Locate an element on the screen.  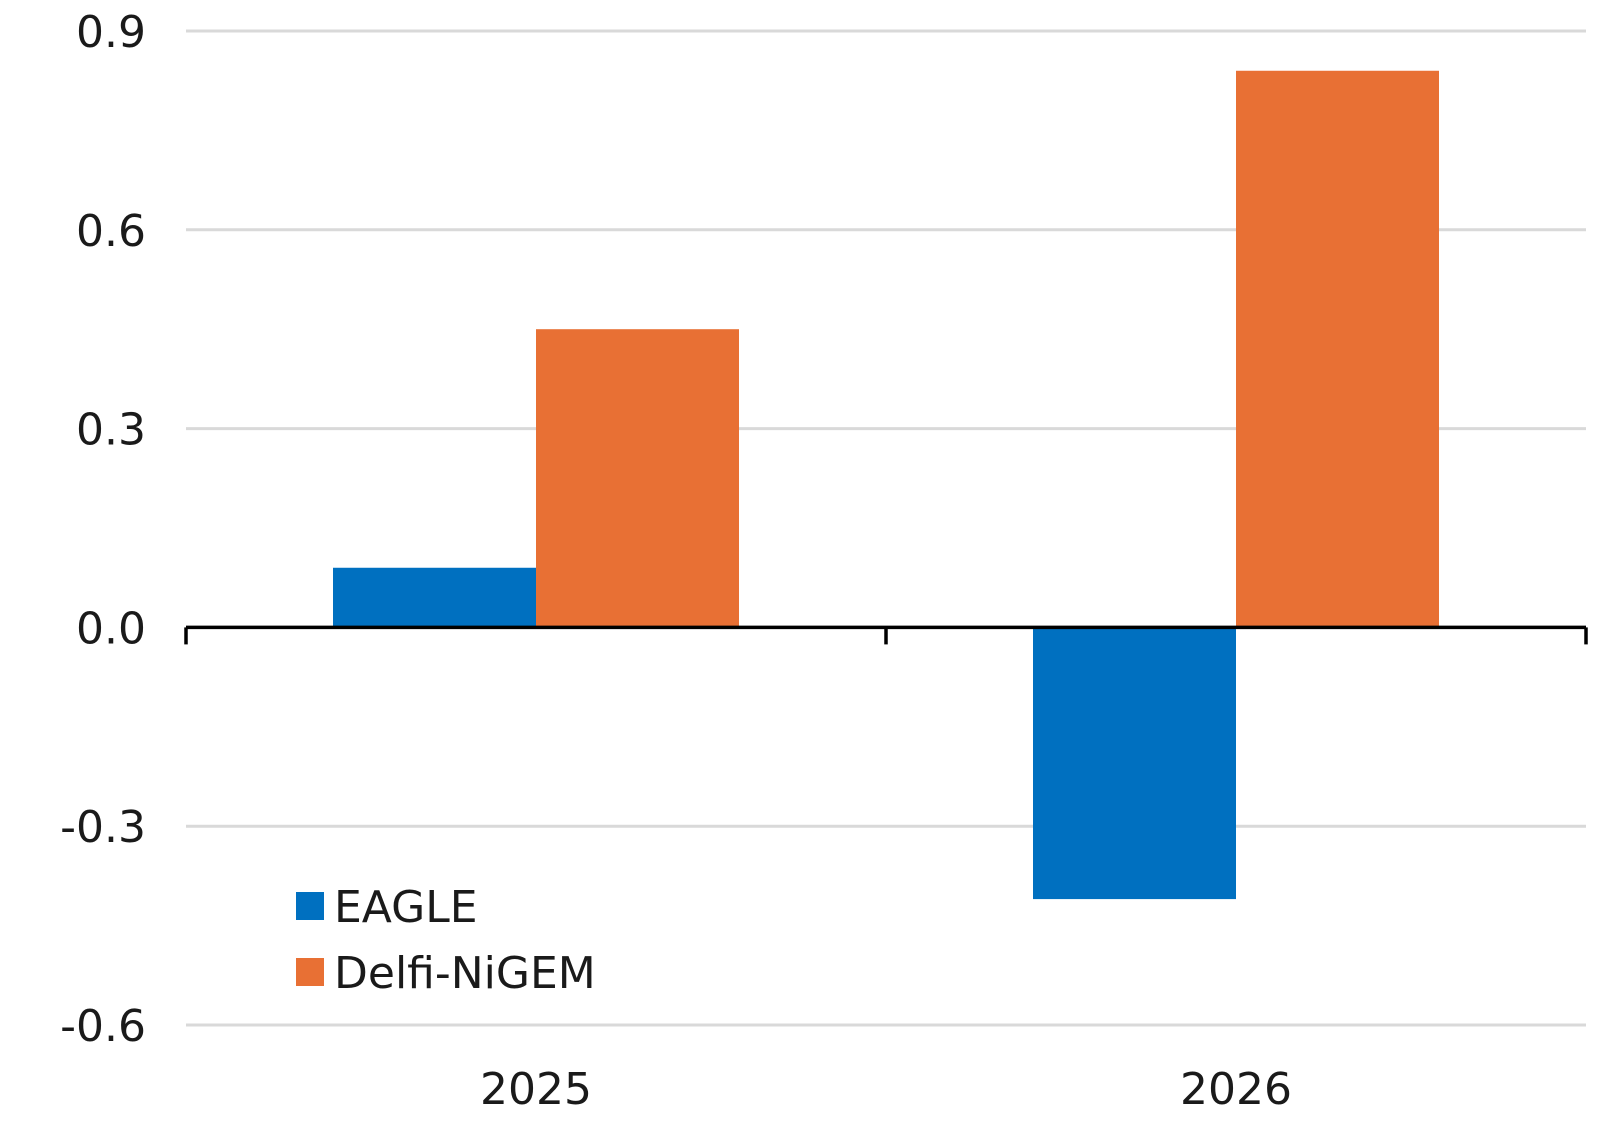
y-tick-label: -0.6 is located at coordinates (103, 1026).